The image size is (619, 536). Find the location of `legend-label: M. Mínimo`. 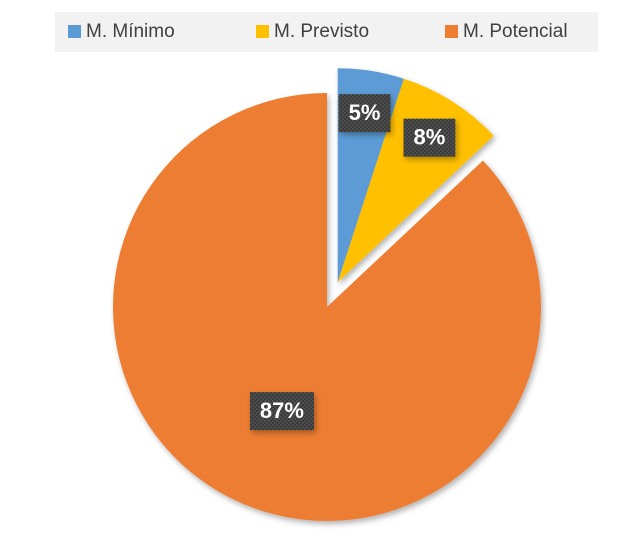

legend-label: M. Mínimo is located at coordinates (130, 31).